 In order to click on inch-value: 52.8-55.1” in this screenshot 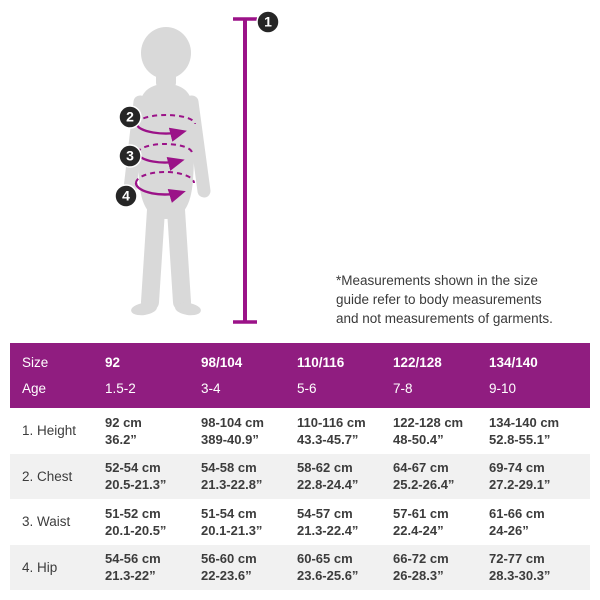, I will do `click(520, 439)`.